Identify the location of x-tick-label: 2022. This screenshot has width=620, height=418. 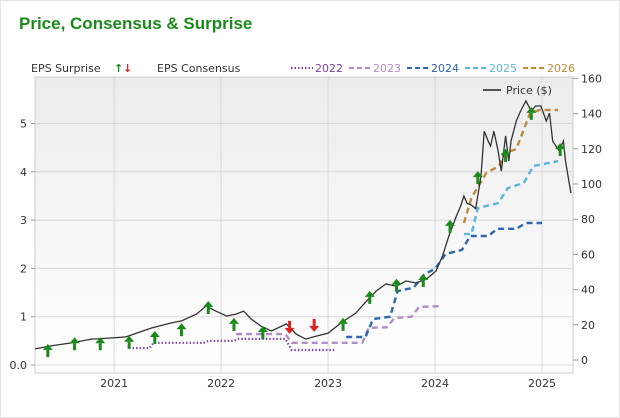
(221, 383).